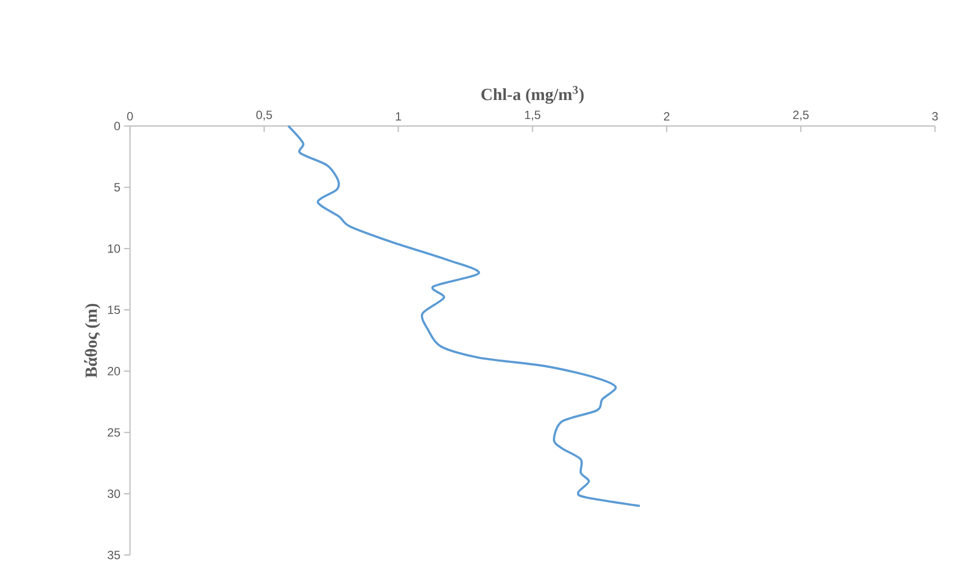 This screenshot has width=958, height=581. What do you see at coordinates (114, 432) in the screenshot?
I see `y-tick-label: 25` at bounding box center [114, 432].